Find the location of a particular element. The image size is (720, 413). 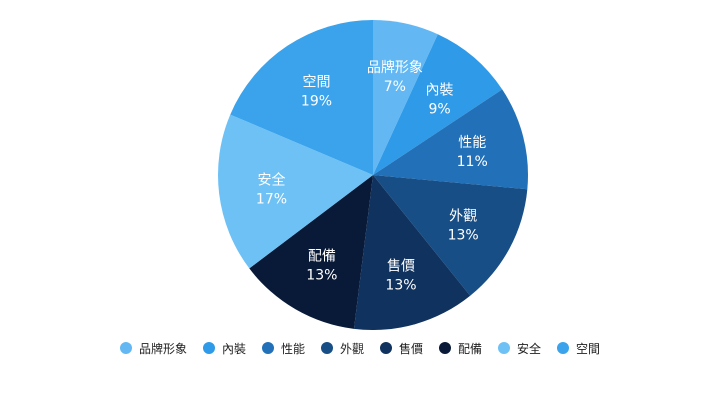

slice-percent-label: 9% is located at coordinates (439, 109).